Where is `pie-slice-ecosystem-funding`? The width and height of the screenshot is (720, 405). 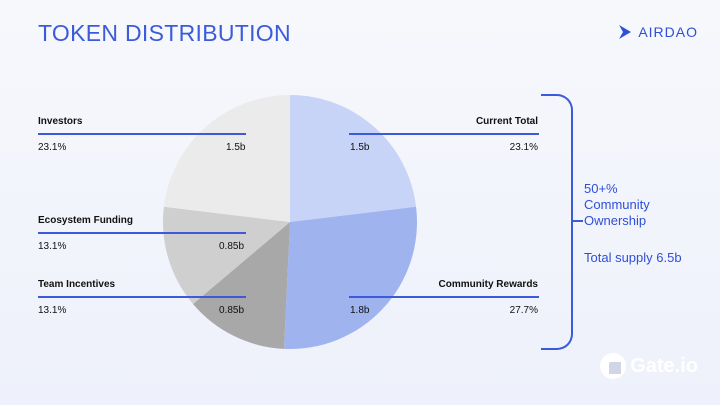
pie-slice-ecosystem-funding is located at coordinates (226, 255).